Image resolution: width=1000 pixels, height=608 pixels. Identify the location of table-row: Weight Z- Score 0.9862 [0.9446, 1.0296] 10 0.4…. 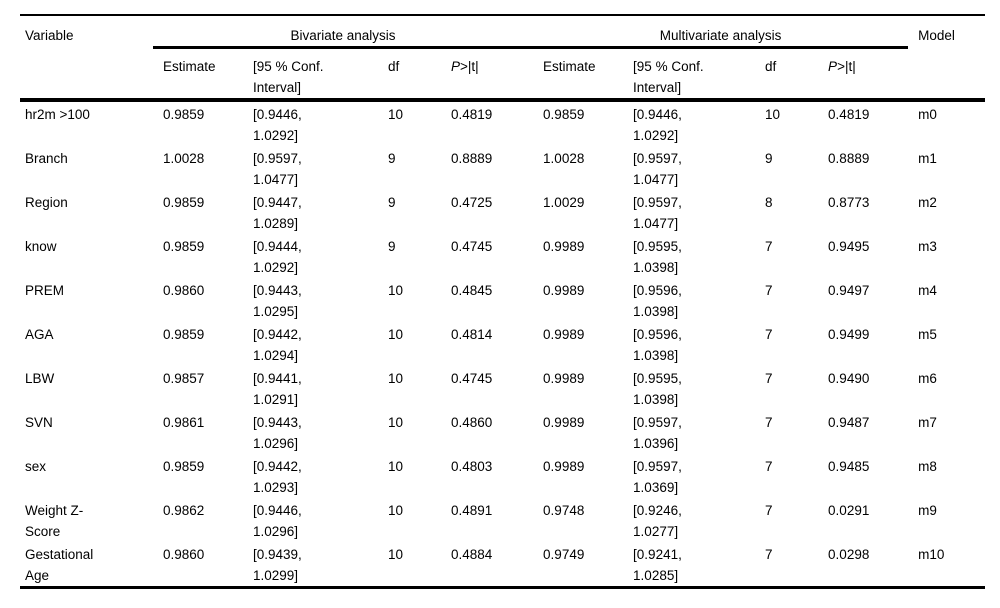
(502, 520).